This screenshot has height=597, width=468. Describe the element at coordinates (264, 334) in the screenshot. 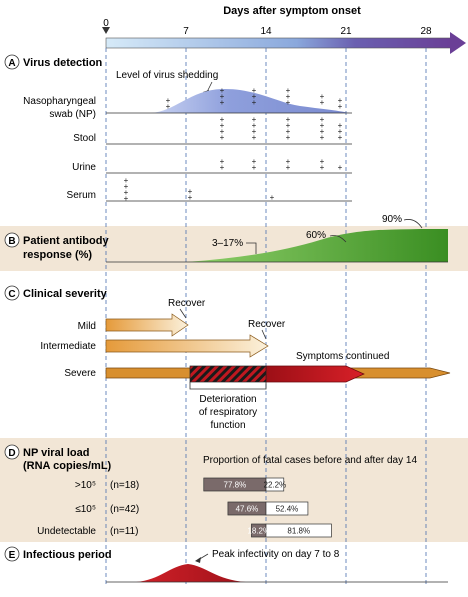

I see `intermediate-recover-pointer` at that location.